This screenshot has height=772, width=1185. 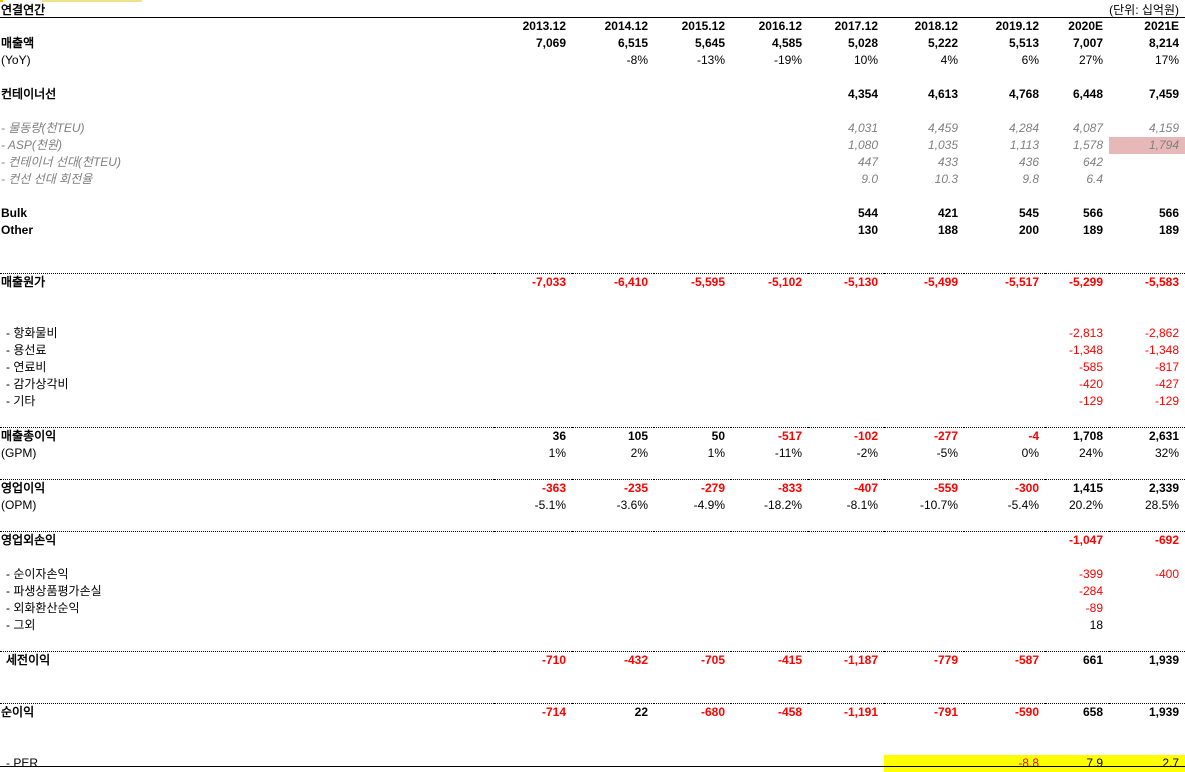 What do you see at coordinates (1163, 43) in the screenshot?
I see `value-cell: 8,214` at bounding box center [1163, 43].